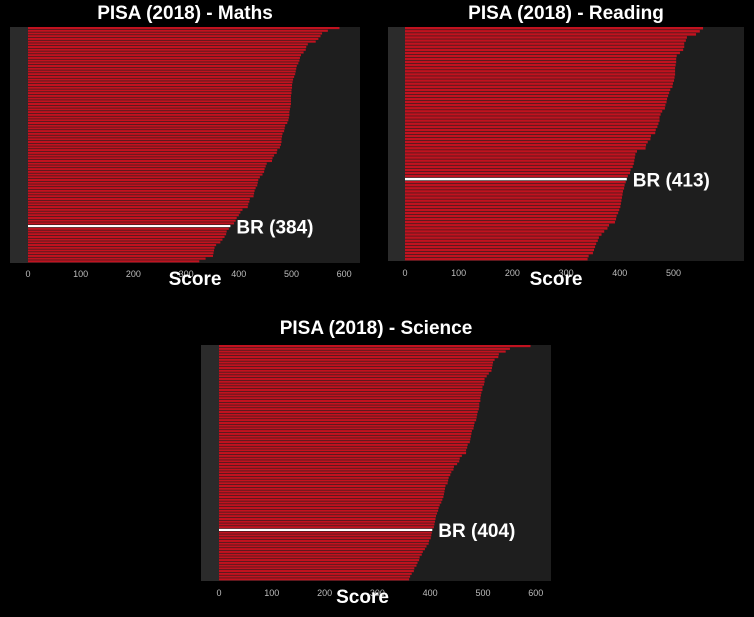 The width and height of the screenshot is (754, 617). What do you see at coordinates (129, 226) in the screenshot?
I see `highlight-bar` at bounding box center [129, 226].